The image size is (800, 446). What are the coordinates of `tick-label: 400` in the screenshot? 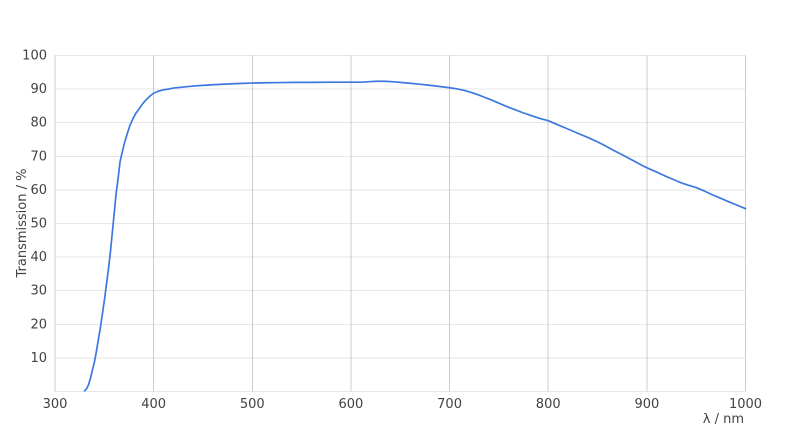 It's located at (153, 404).